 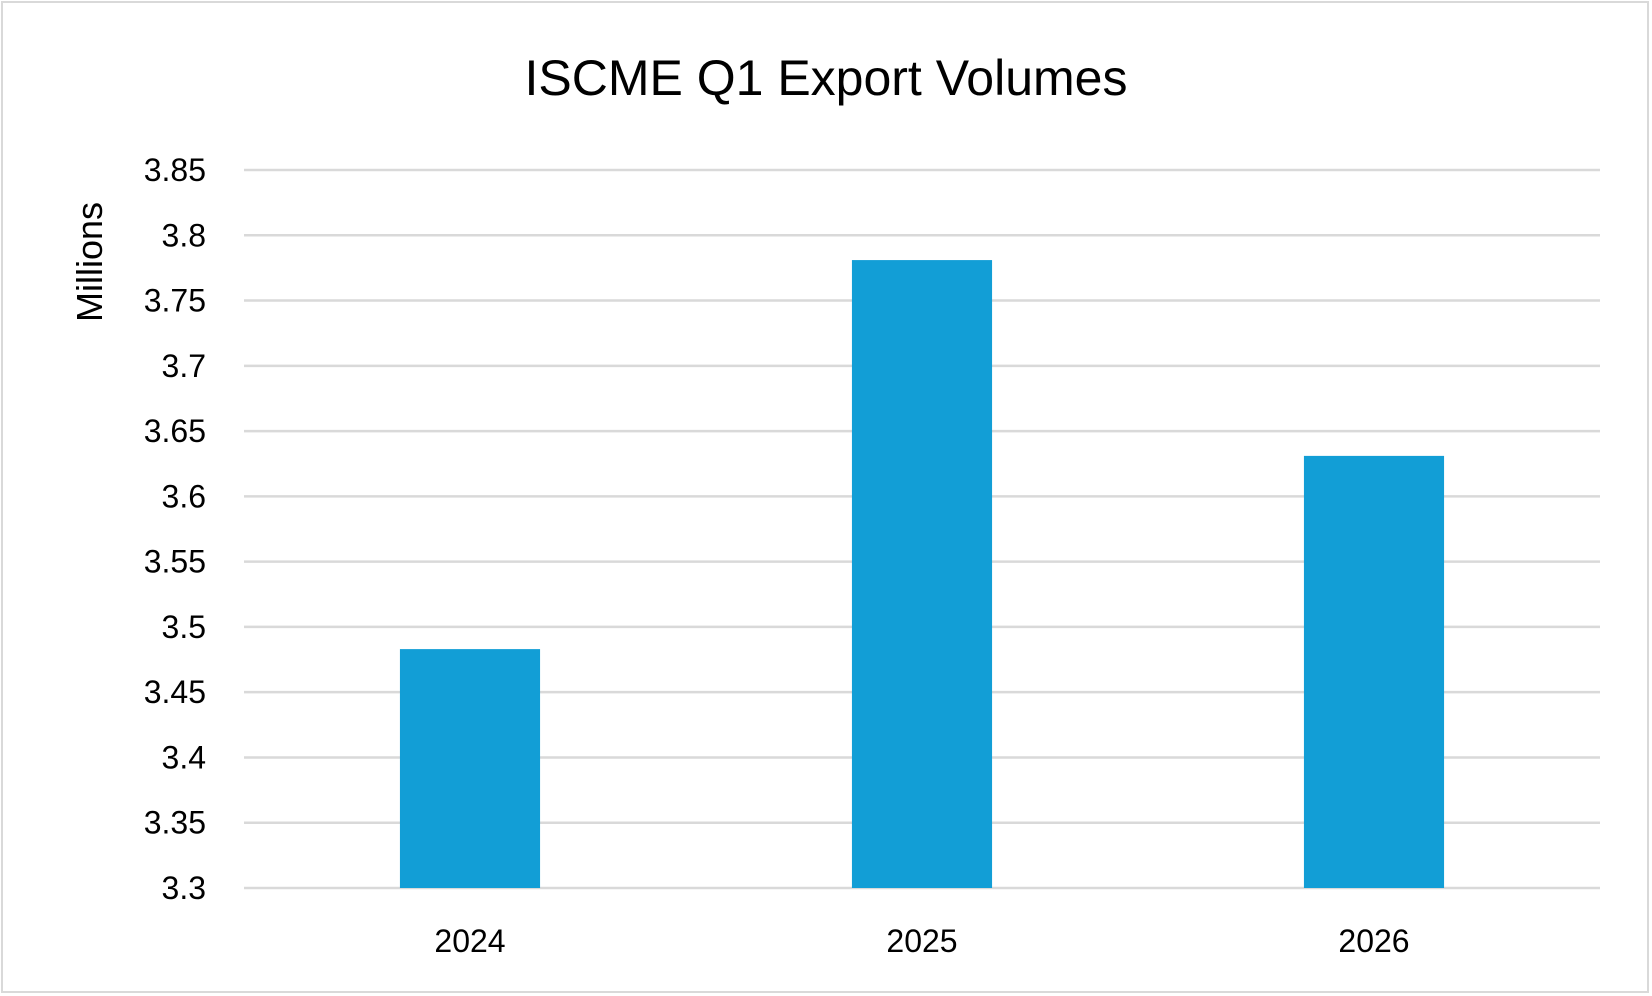 I want to click on y-tick-label: 3.85, so click(x=175, y=170).